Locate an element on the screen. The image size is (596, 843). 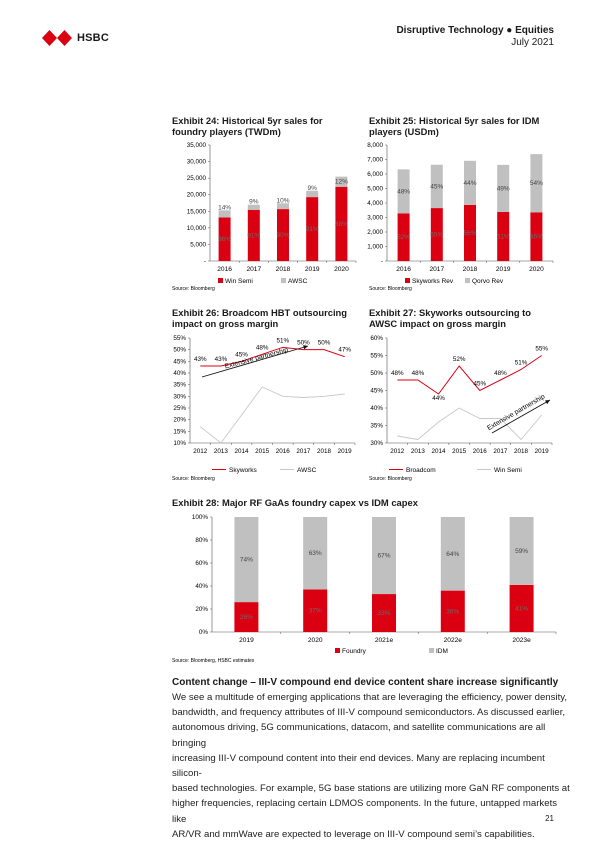
data-label: 90% is located at coordinates (282, 235).